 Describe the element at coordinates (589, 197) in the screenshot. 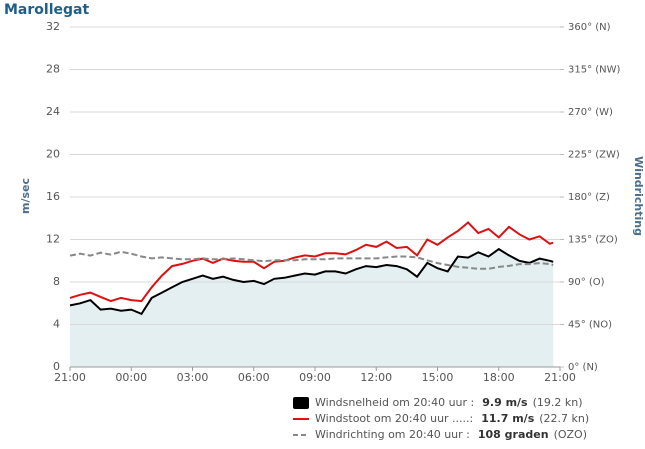

I see `y2-tick-label: 180° (Z)` at that location.